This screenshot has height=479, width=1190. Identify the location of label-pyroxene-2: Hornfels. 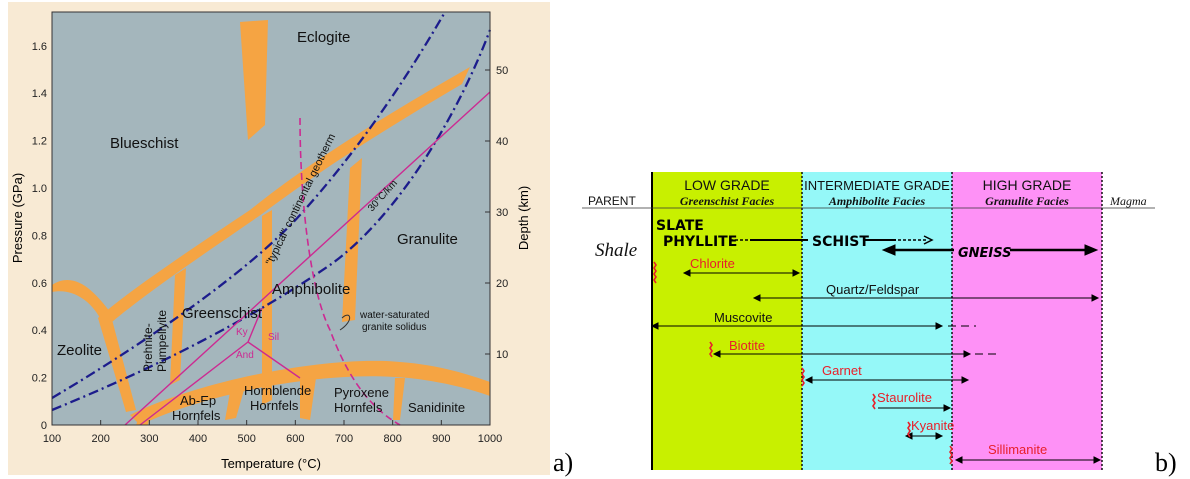
(358, 407).